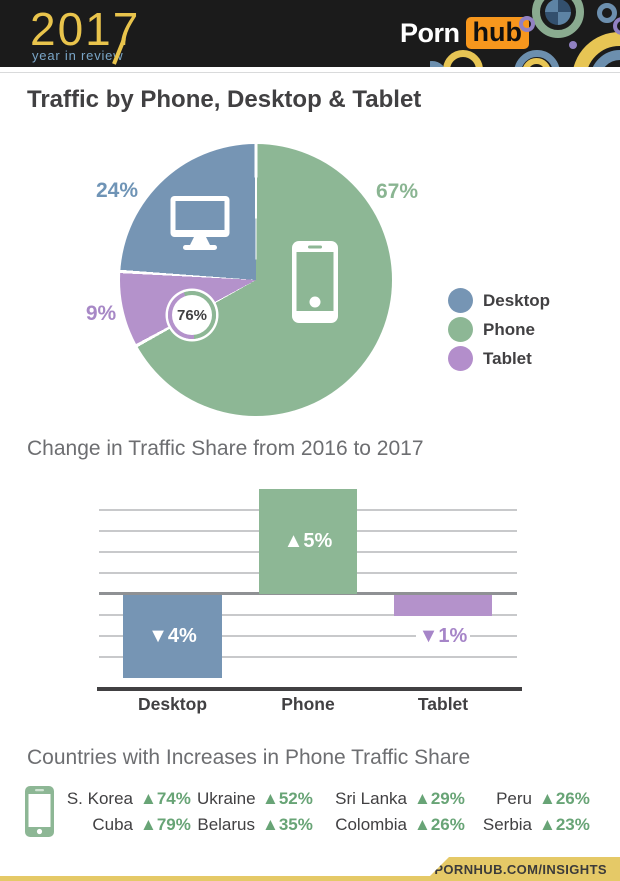 This screenshot has height=881, width=620. Describe the element at coordinates (310, 72) in the screenshot. I see `header-divider` at that location.